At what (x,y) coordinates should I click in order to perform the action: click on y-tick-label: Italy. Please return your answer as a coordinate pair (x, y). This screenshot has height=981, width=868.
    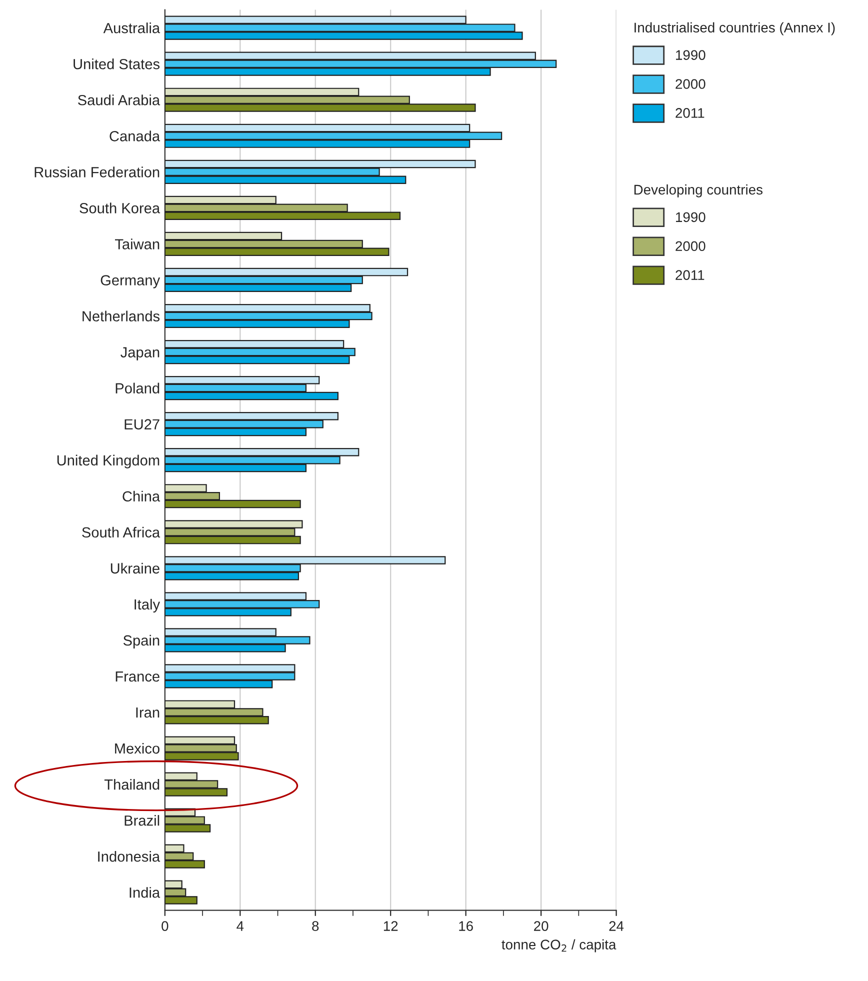
    Looking at the image, I should click on (147, 605).